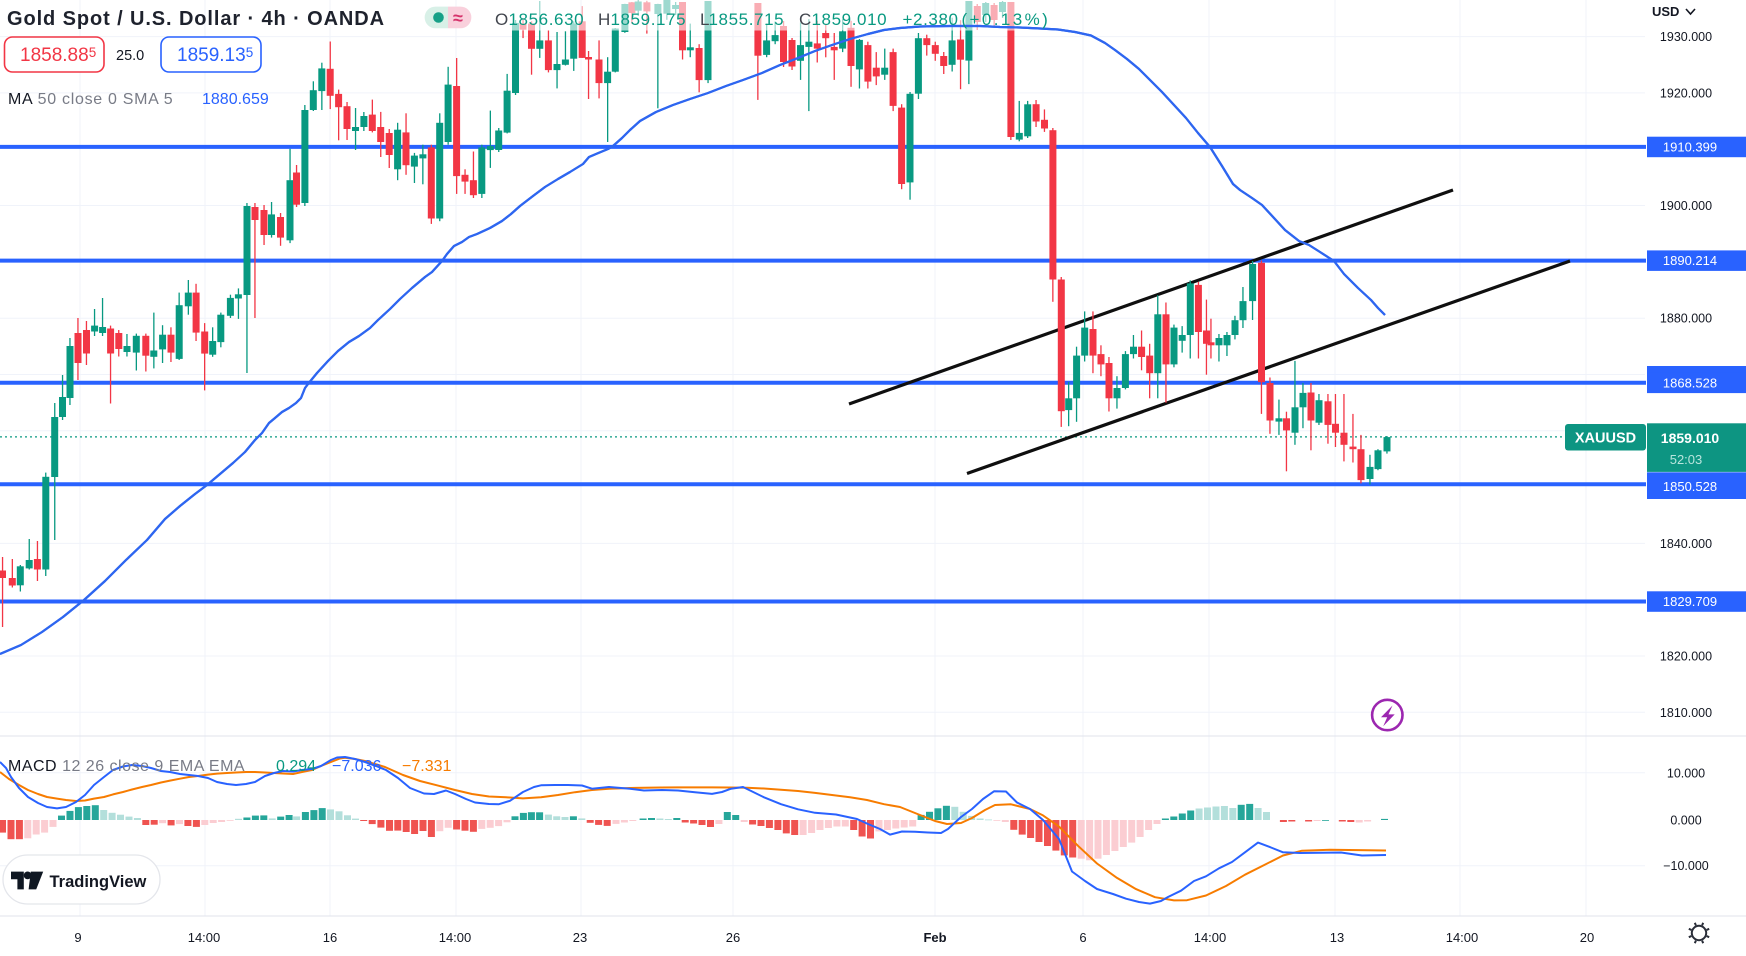  I want to click on svg-text: 13, so click(1337, 937).